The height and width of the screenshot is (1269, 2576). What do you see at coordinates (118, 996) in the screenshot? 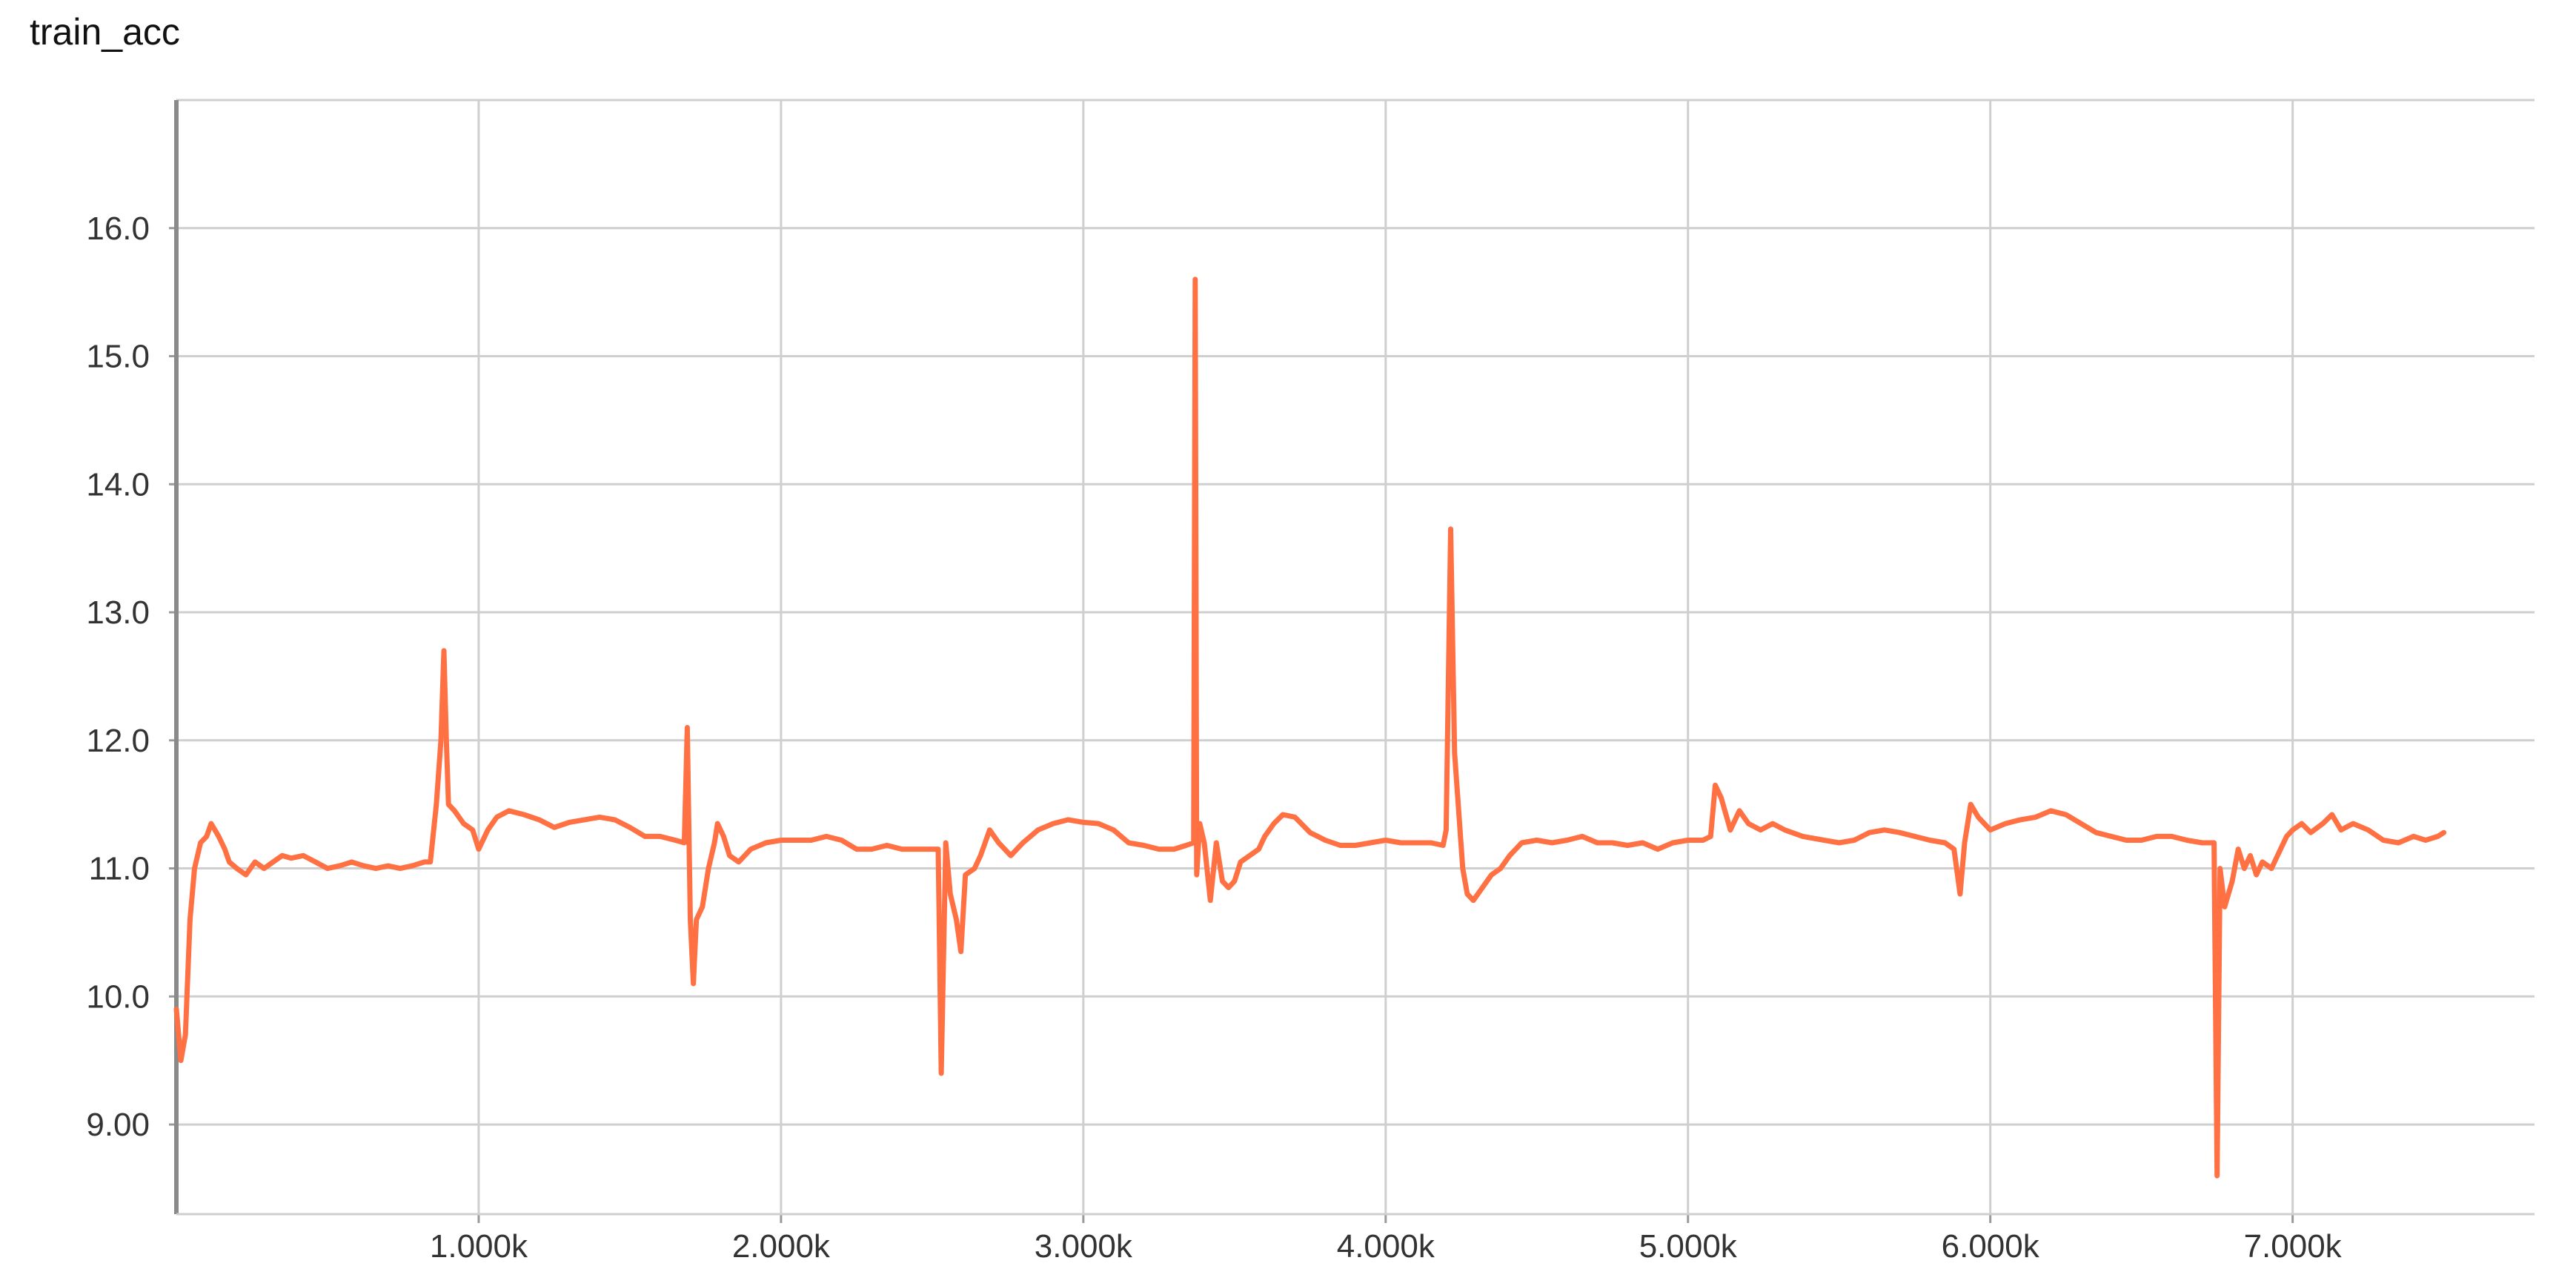
I see `y-tick-label: 10.0` at bounding box center [118, 996].